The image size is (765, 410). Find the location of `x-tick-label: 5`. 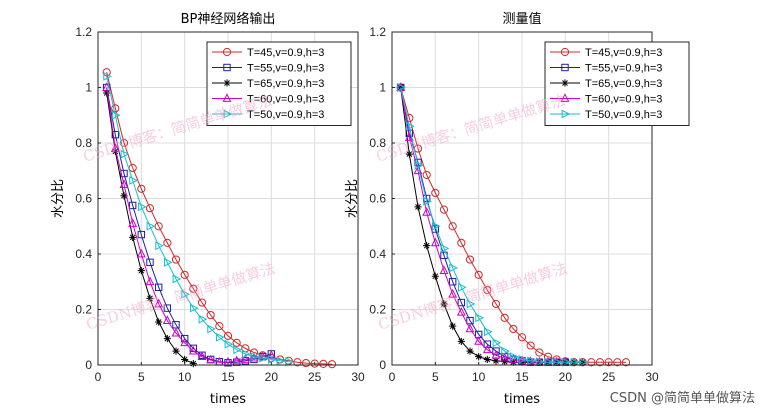

x-tick-label: 5 is located at coordinates (435, 377).